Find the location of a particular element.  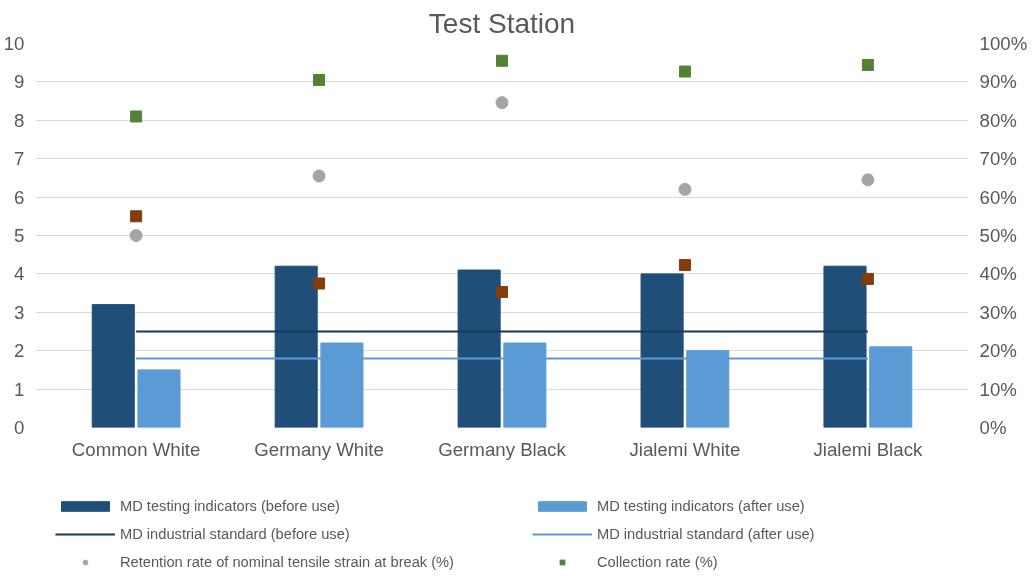

x-tick-label: Germany White is located at coordinates (319, 449).